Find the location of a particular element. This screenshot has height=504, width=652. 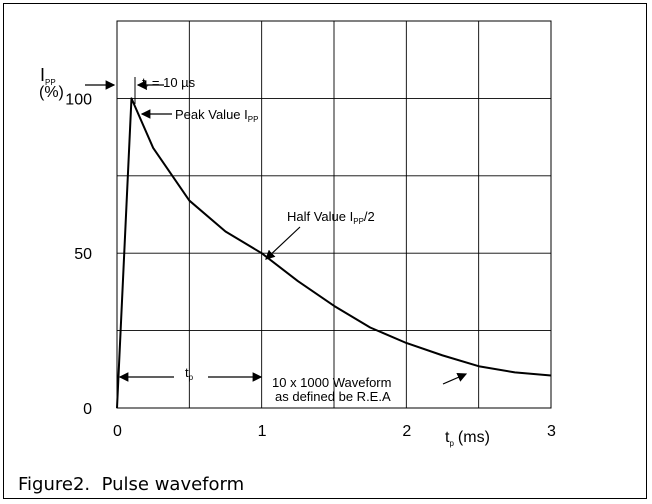

y-tick-label: 100 is located at coordinates (78, 99).